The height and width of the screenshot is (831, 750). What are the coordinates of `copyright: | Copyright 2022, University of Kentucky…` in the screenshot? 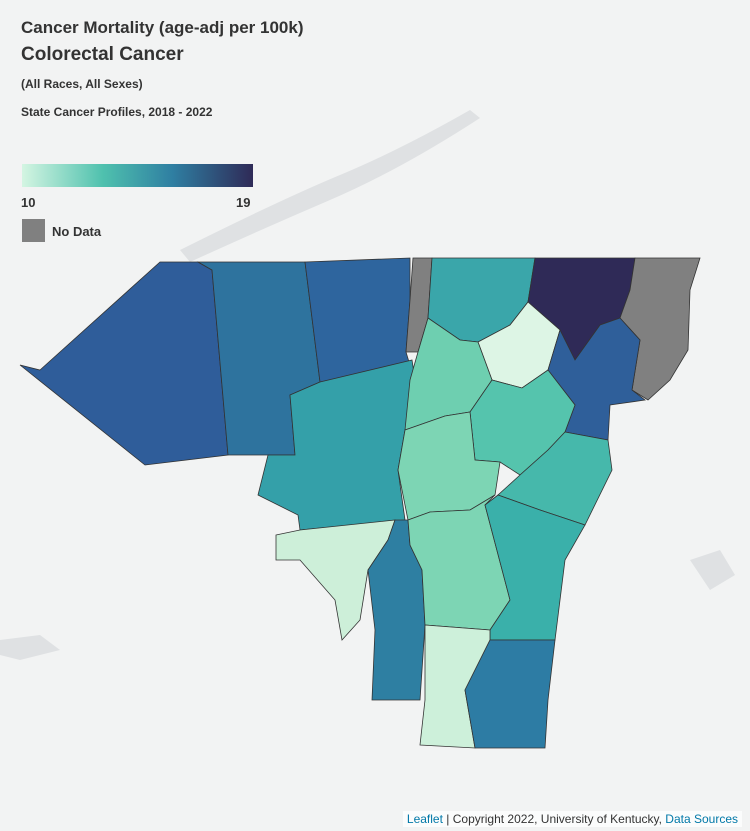 It's located at (554, 819).